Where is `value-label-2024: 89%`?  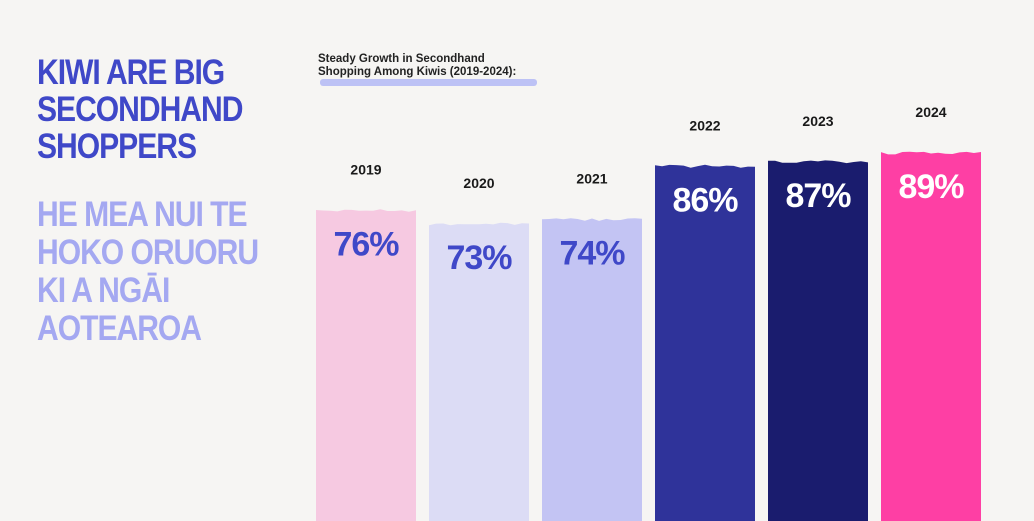
value-label-2024: 89% is located at coordinates (931, 187).